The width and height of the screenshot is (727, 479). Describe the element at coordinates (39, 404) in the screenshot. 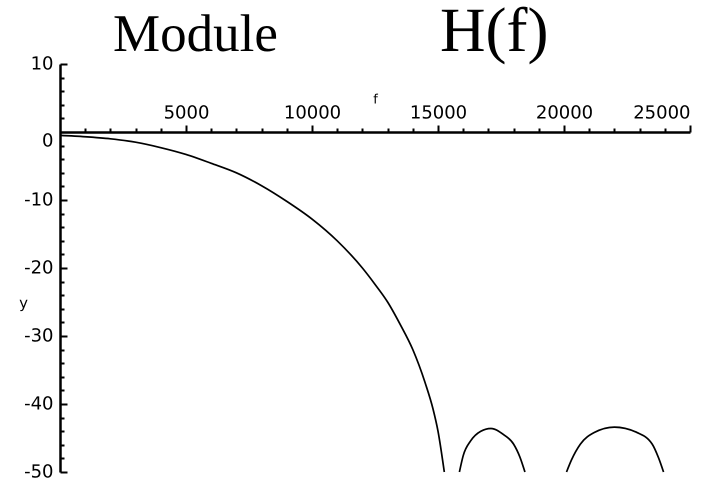

I see `y-tick-label: -40` at that location.